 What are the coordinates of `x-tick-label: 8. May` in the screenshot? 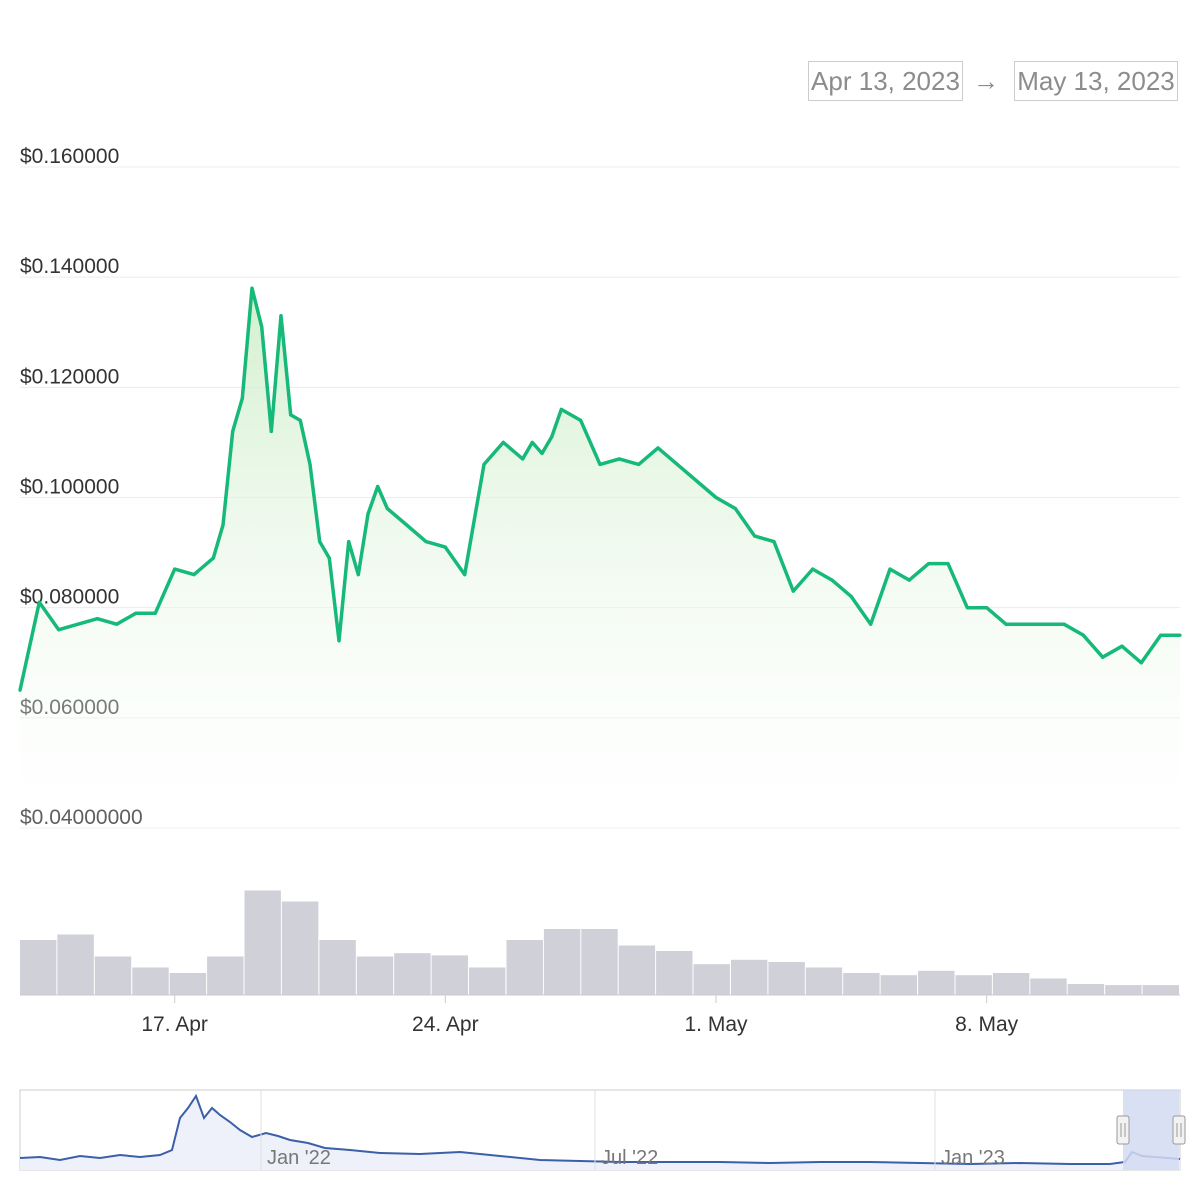 It's located at (987, 1024).